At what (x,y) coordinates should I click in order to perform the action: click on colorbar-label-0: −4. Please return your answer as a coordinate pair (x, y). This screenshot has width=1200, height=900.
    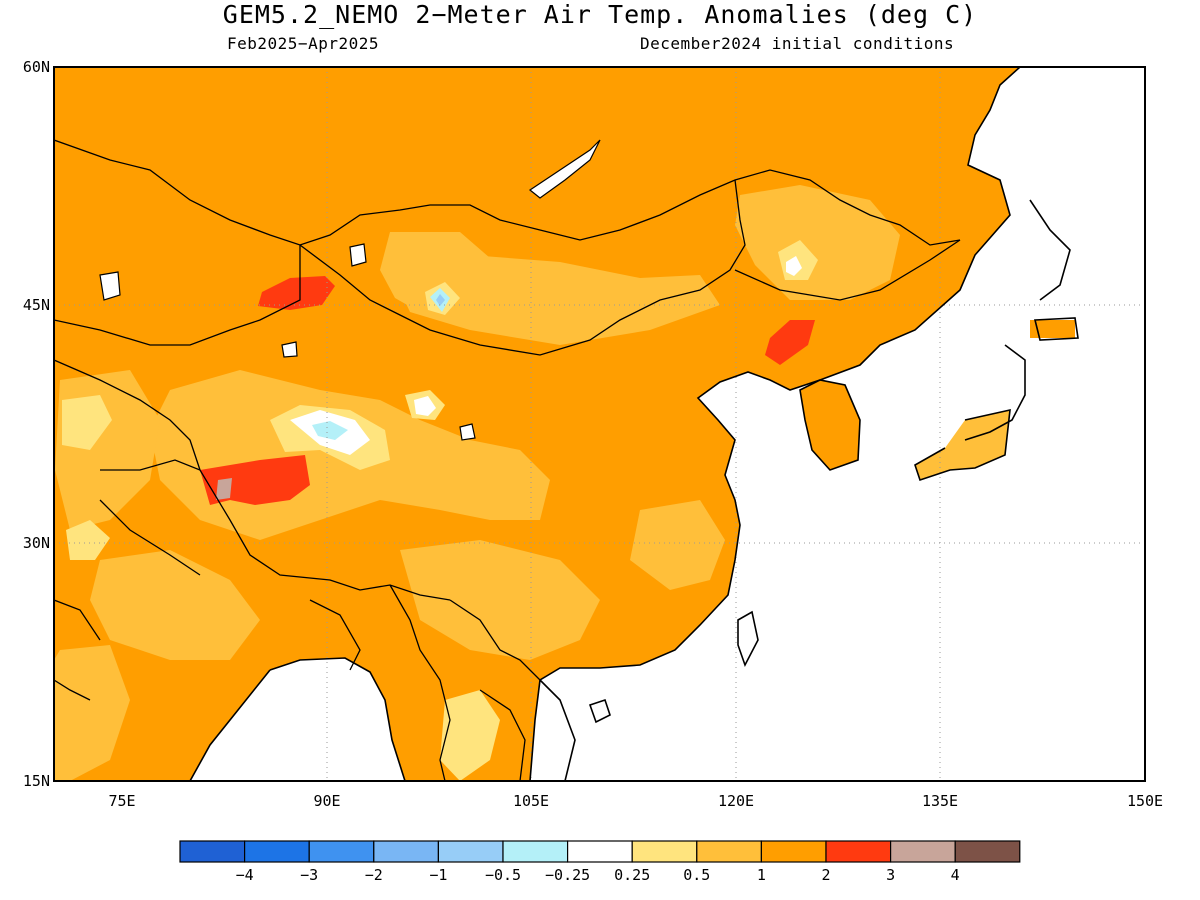
    Looking at the image, I should click on (245, 875).